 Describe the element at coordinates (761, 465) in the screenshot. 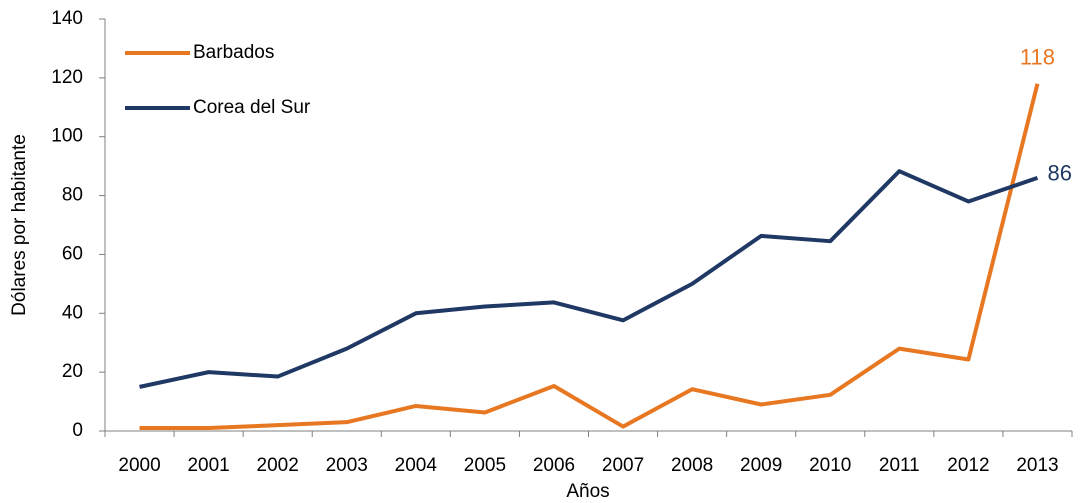

I see `x-tick-label: 2009` at that location.